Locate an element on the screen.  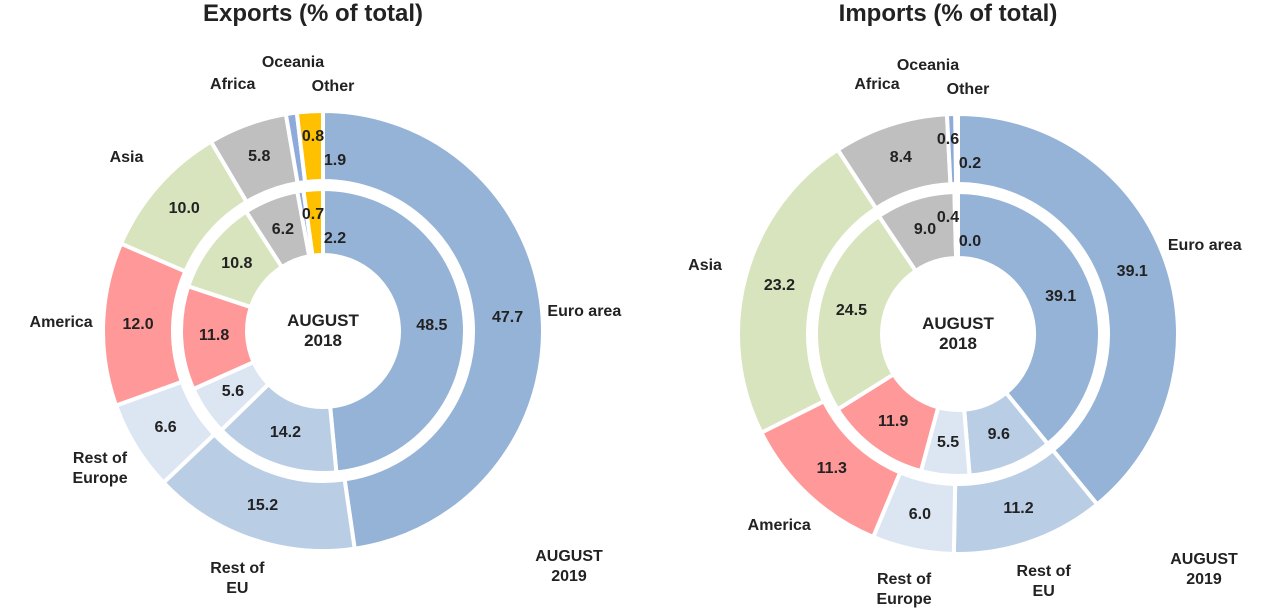
value-label: 47.7 is located at coordinates (507, 317).